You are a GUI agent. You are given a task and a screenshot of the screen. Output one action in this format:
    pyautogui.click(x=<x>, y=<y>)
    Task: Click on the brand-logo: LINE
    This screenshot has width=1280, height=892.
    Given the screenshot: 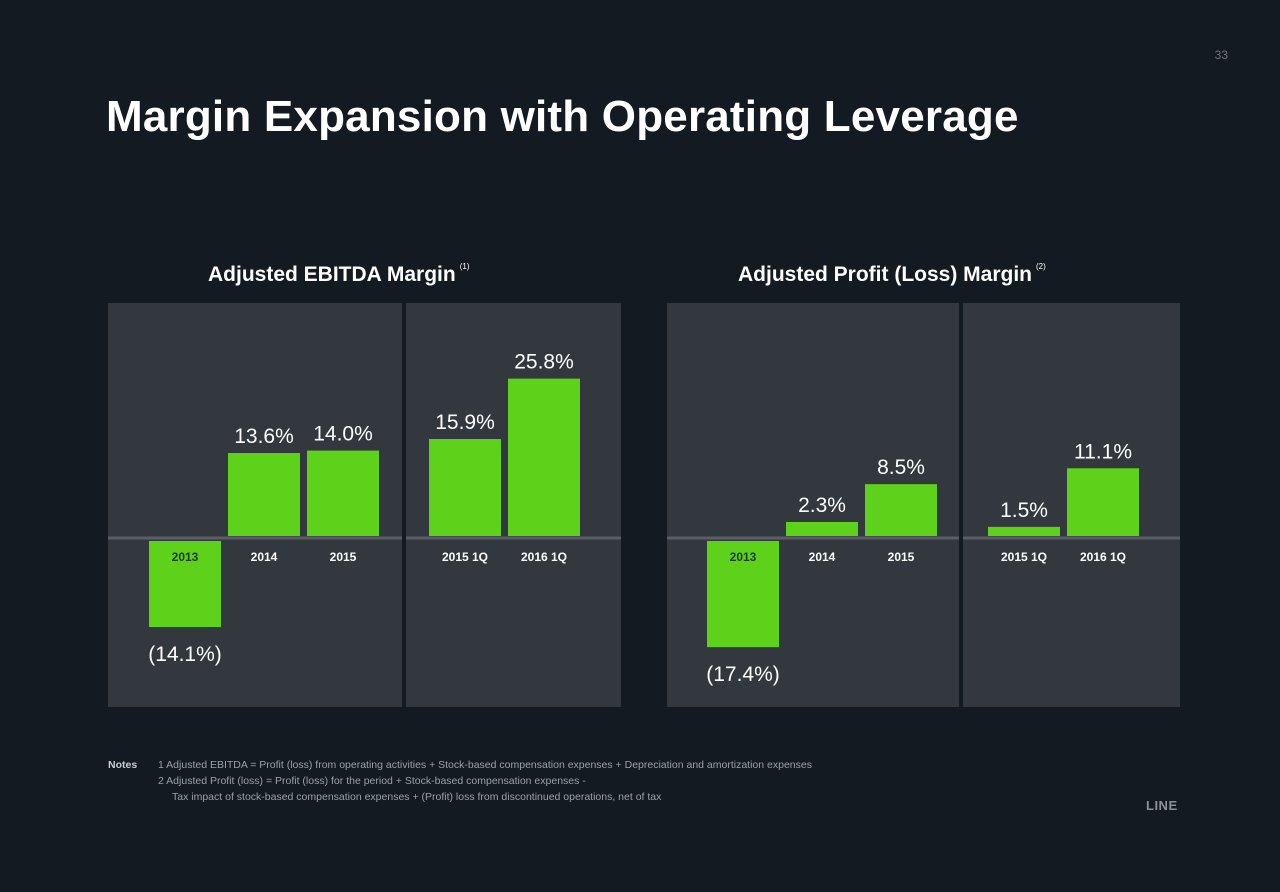 What is the action you would take?
    pyautogui.click(x=1162, y=805)
    